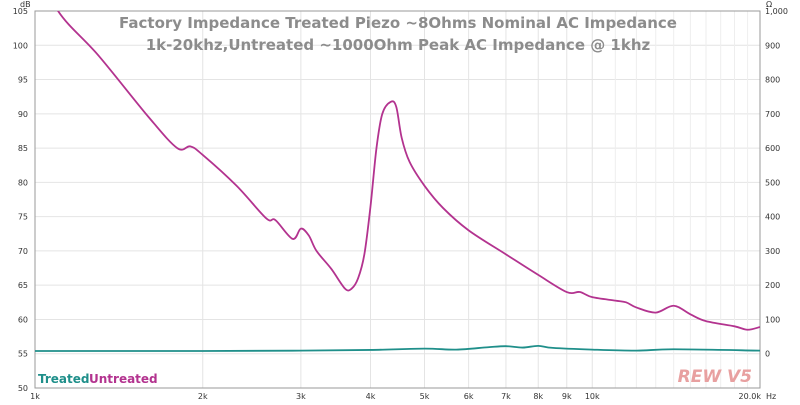 The width and height of the screenshot is (800, 405). Describe the element at coordinates (23, 114) in the screenshot. I see `left-tick-label: 90` at that location.